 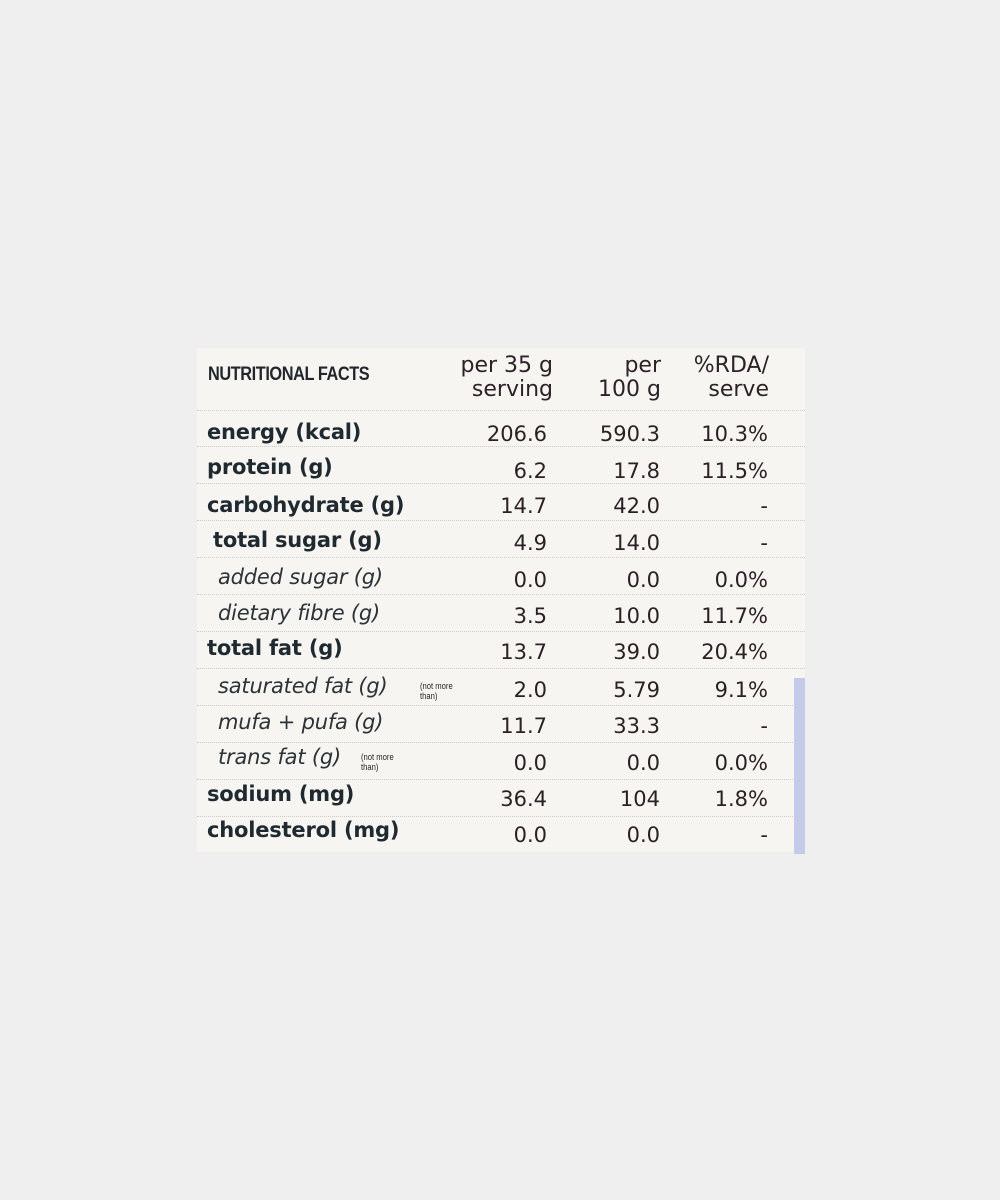 What do you see at coordinates (636, 506) in the screenshot?
I see `value-per-100g: 42.0` at bounding box center [636, 506].